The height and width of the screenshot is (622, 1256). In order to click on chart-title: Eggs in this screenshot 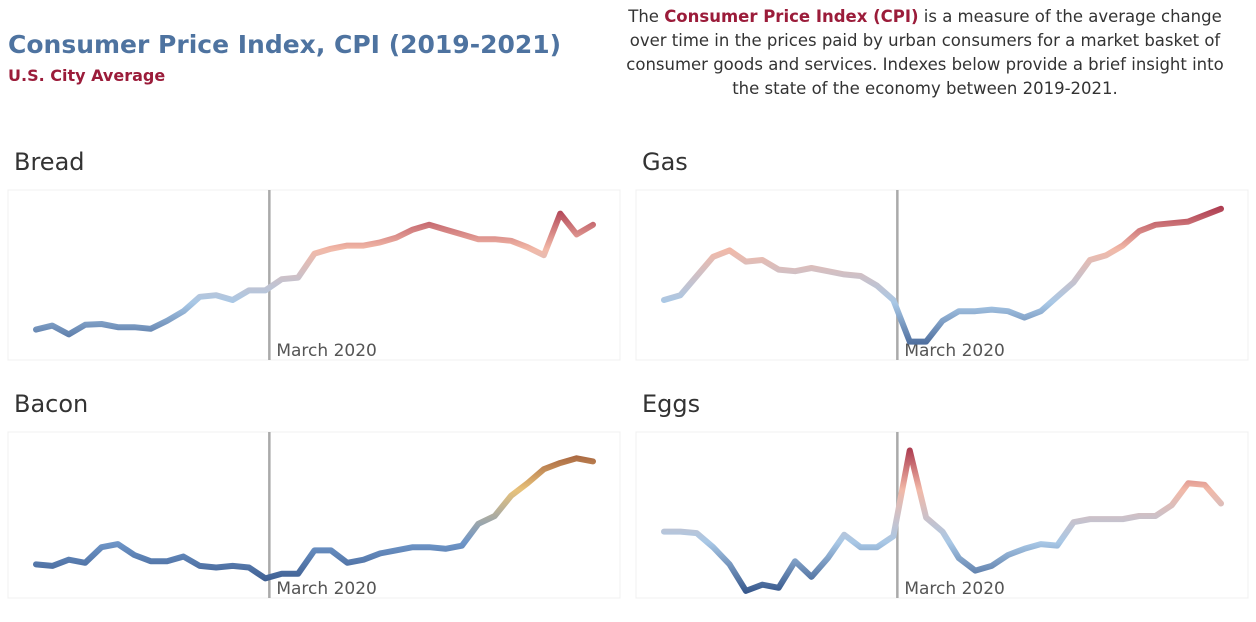, I will do `click(671, 404)`.